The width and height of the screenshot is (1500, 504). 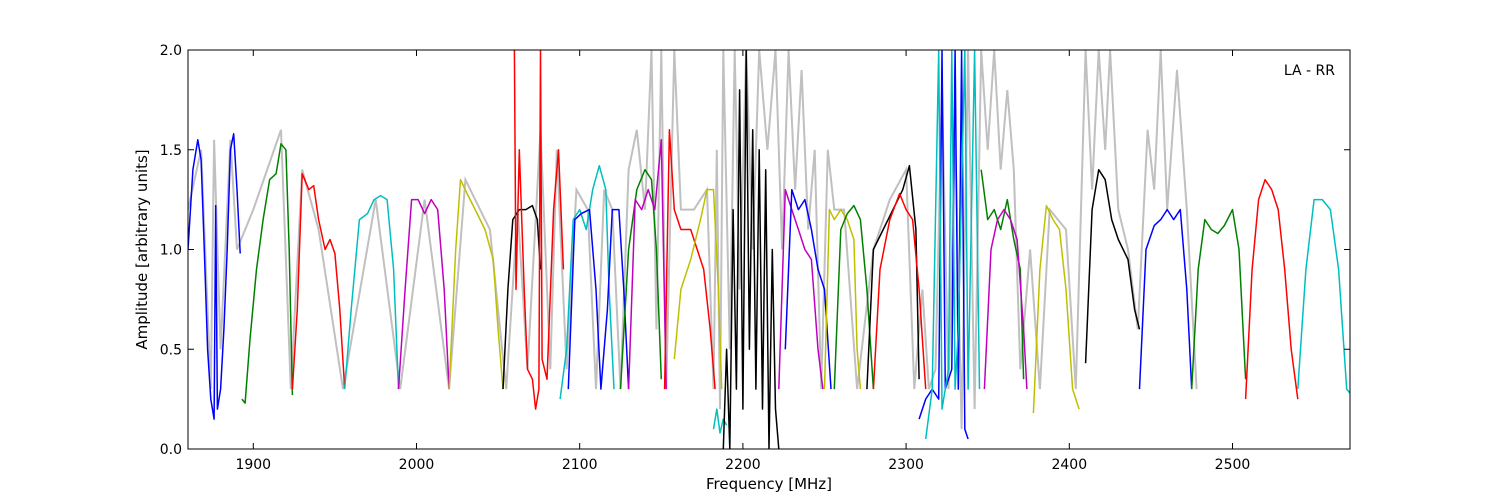 What do you see at coordinates (171, 151) in the screenshot?
I see `y-tick-label: 1.5` at bounding box center [171, 151].